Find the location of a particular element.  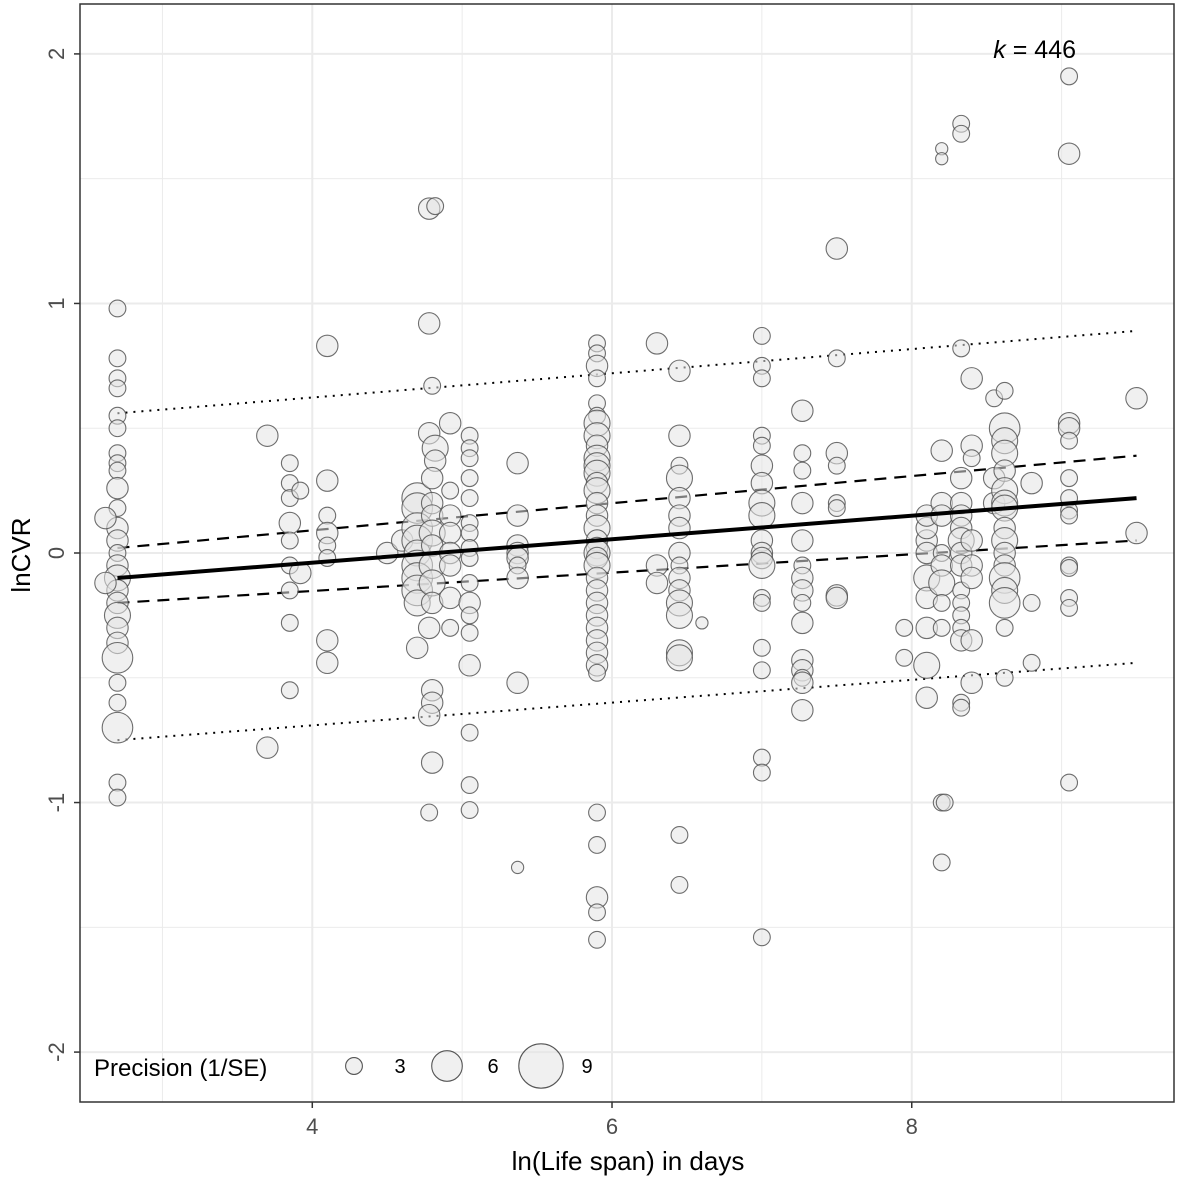

x-tick-label: 4 is located at coordinates (312, 1126).